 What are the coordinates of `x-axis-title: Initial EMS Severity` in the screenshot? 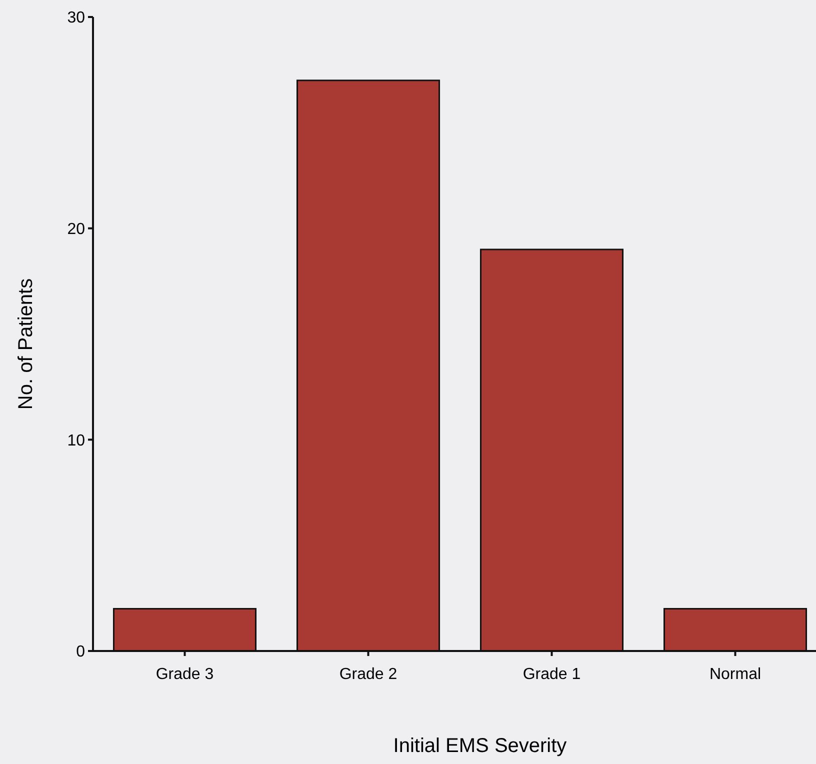 It's located at (480, 746).